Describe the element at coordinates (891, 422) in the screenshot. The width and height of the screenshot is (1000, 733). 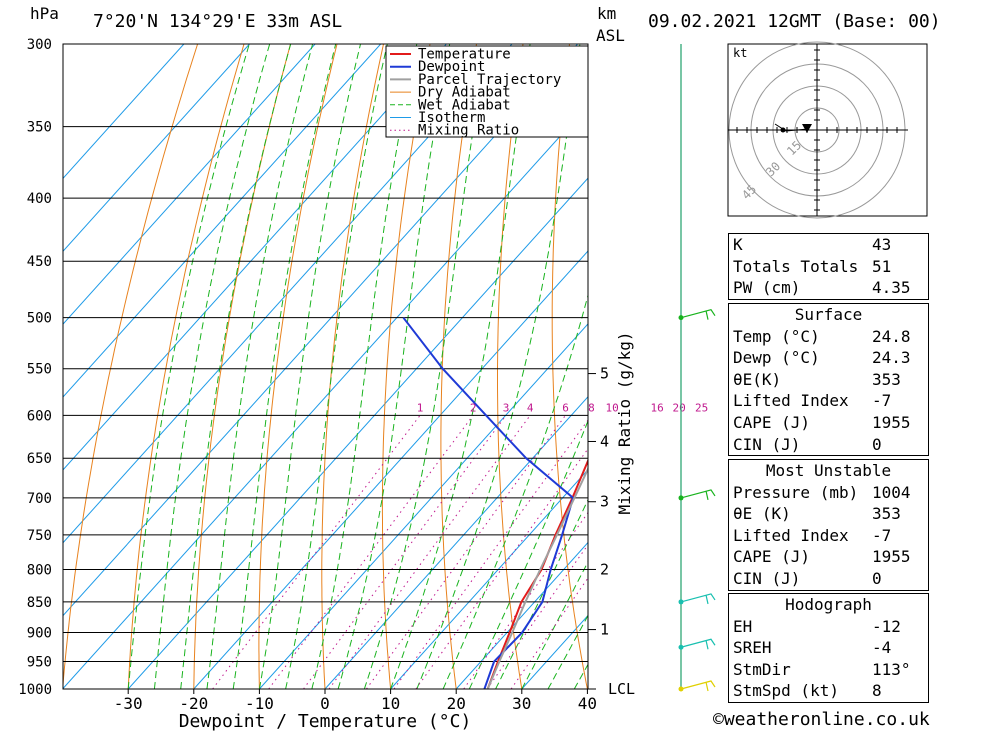
I see `surface-cape-value: 1955` at that location.